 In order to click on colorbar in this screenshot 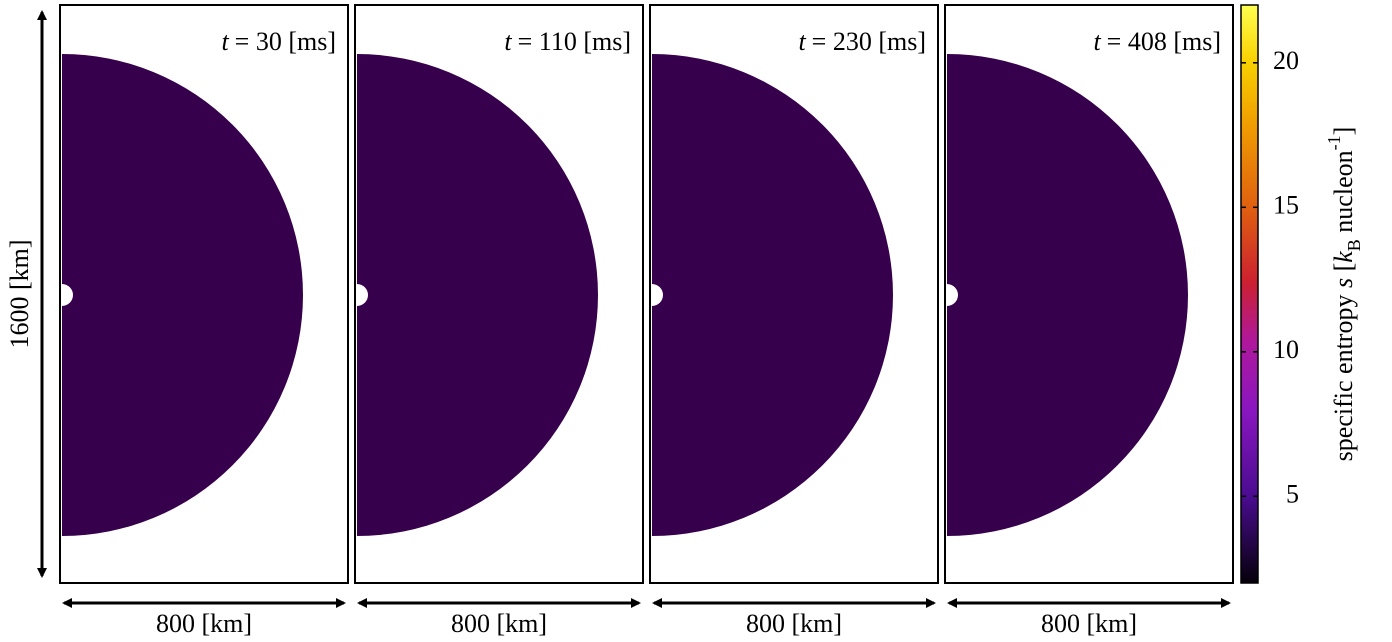, I will do `click(1249, 294)`.